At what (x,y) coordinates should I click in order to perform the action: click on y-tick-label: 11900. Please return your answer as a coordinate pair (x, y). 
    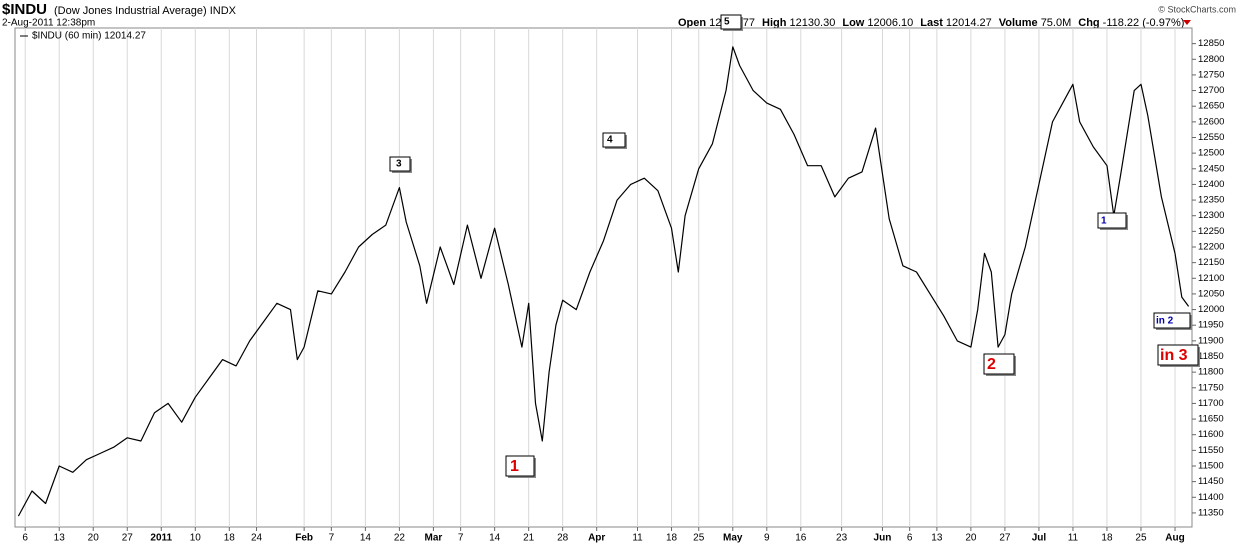
    Looking at the image, I should click on (1211, 340).